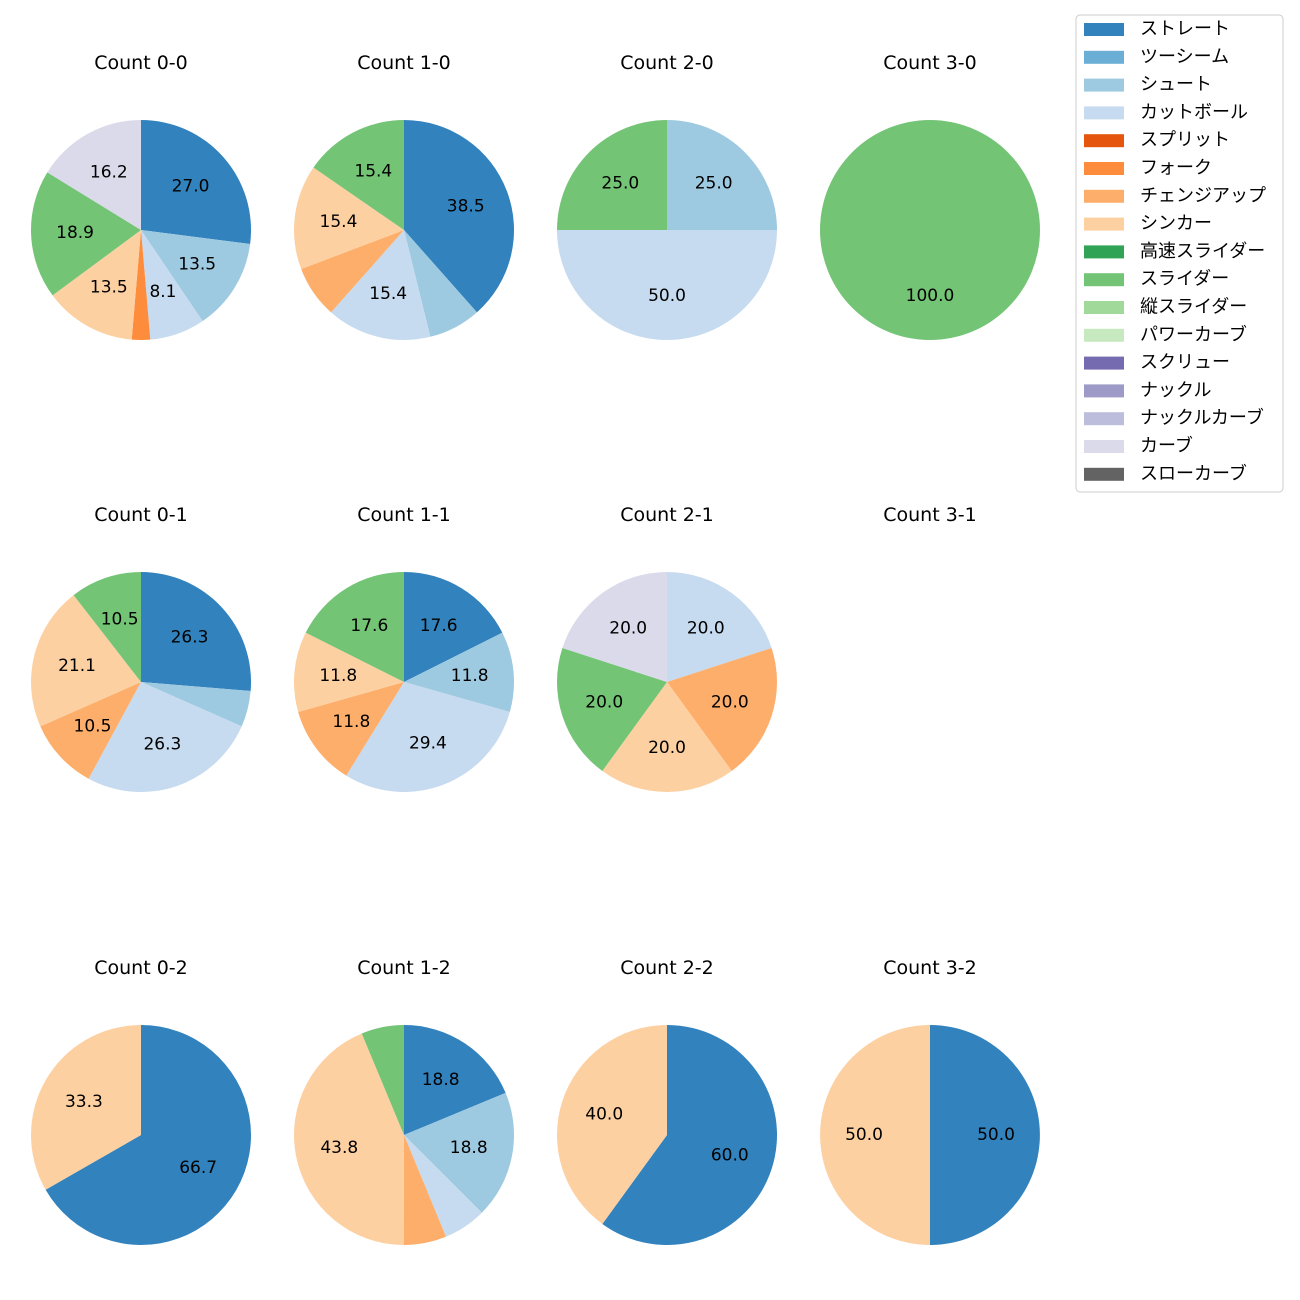 This screenshot has width=1300, height=1300. What do you see at coordinates (667, 515) in the screenshot?
I see `pie-title: Count 2-1` at bounding box center [667, 515].